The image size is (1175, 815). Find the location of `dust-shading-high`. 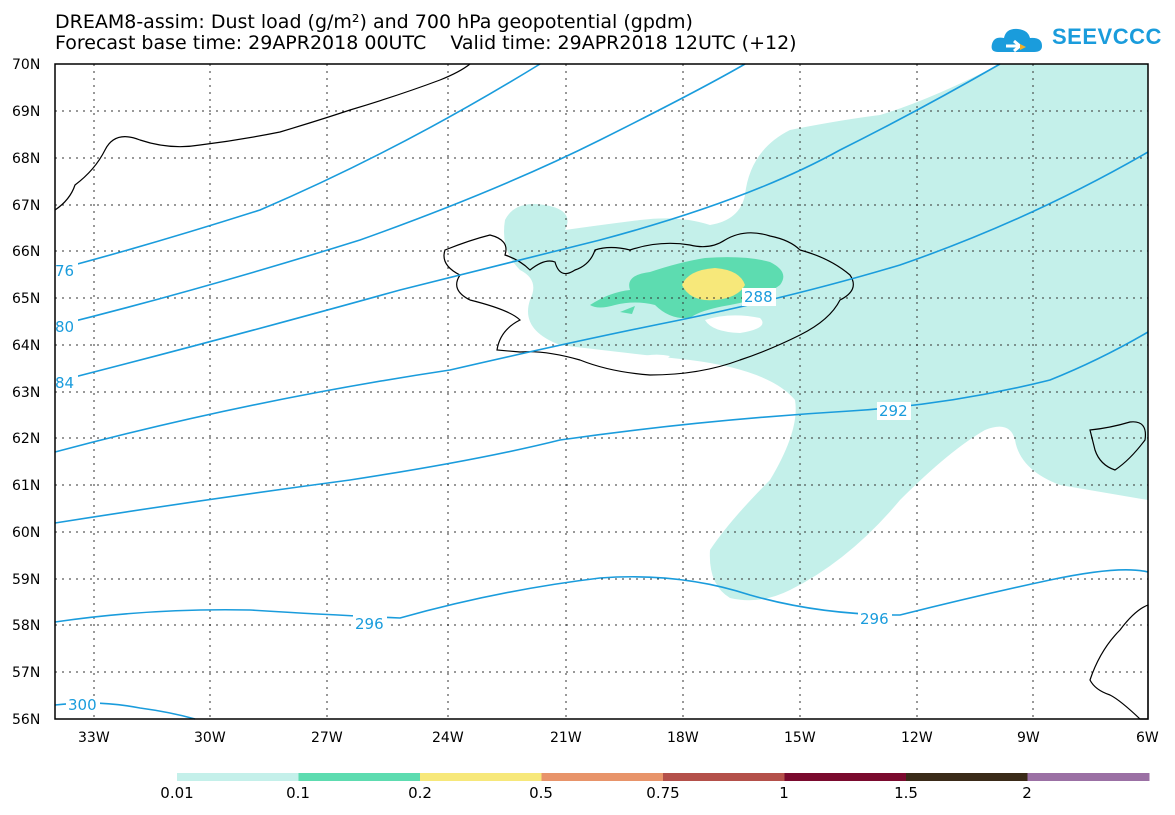

dust-shading-high is located at coordinates (713, 284).